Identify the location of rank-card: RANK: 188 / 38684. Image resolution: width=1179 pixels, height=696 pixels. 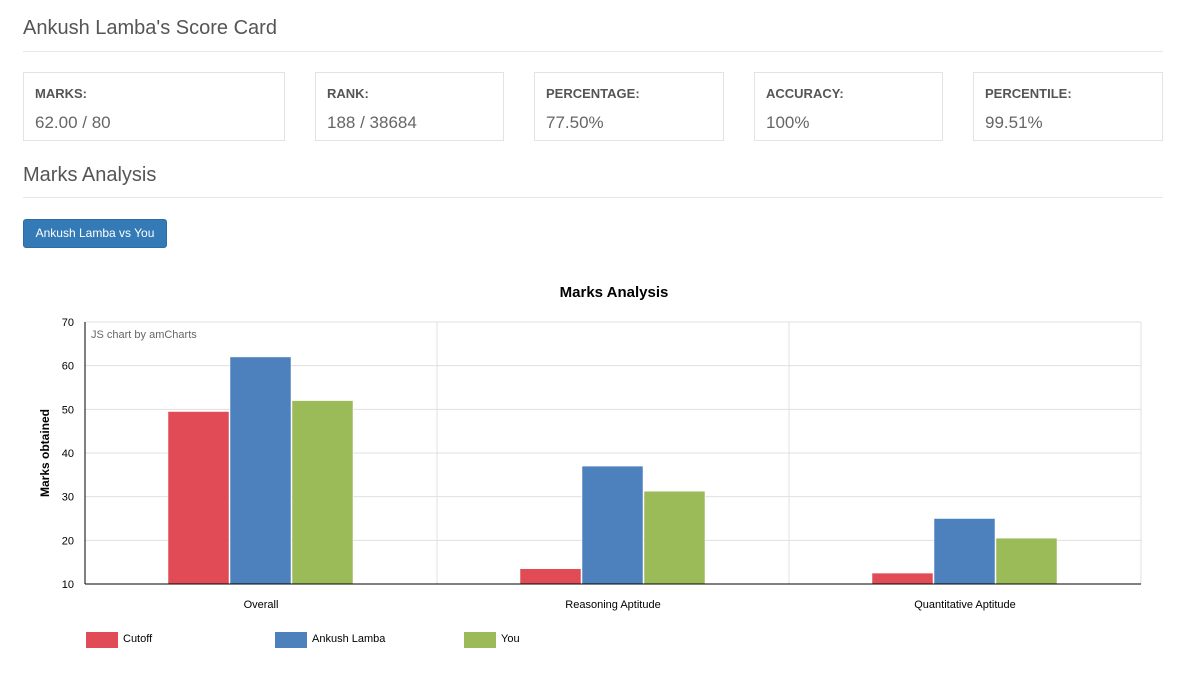
(409, 106).